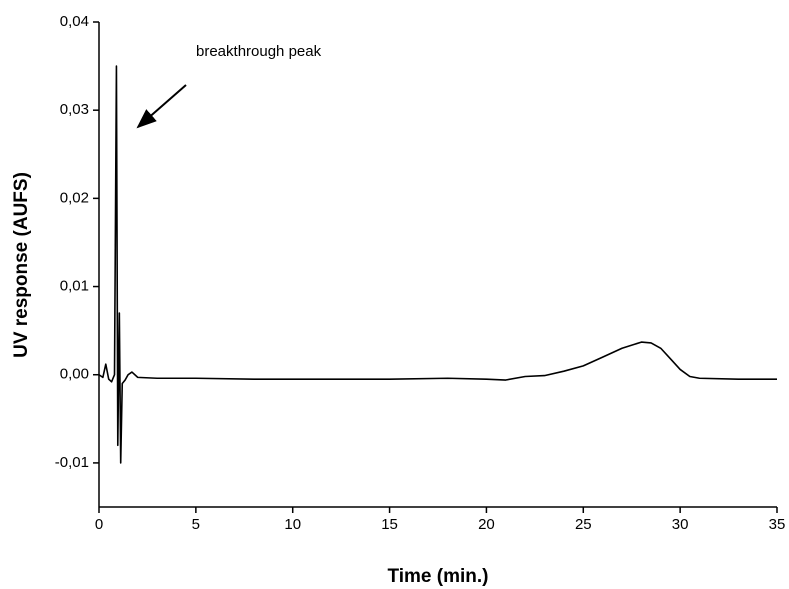  I want to click on y-tick-label: 0,01, so click(74, 286).